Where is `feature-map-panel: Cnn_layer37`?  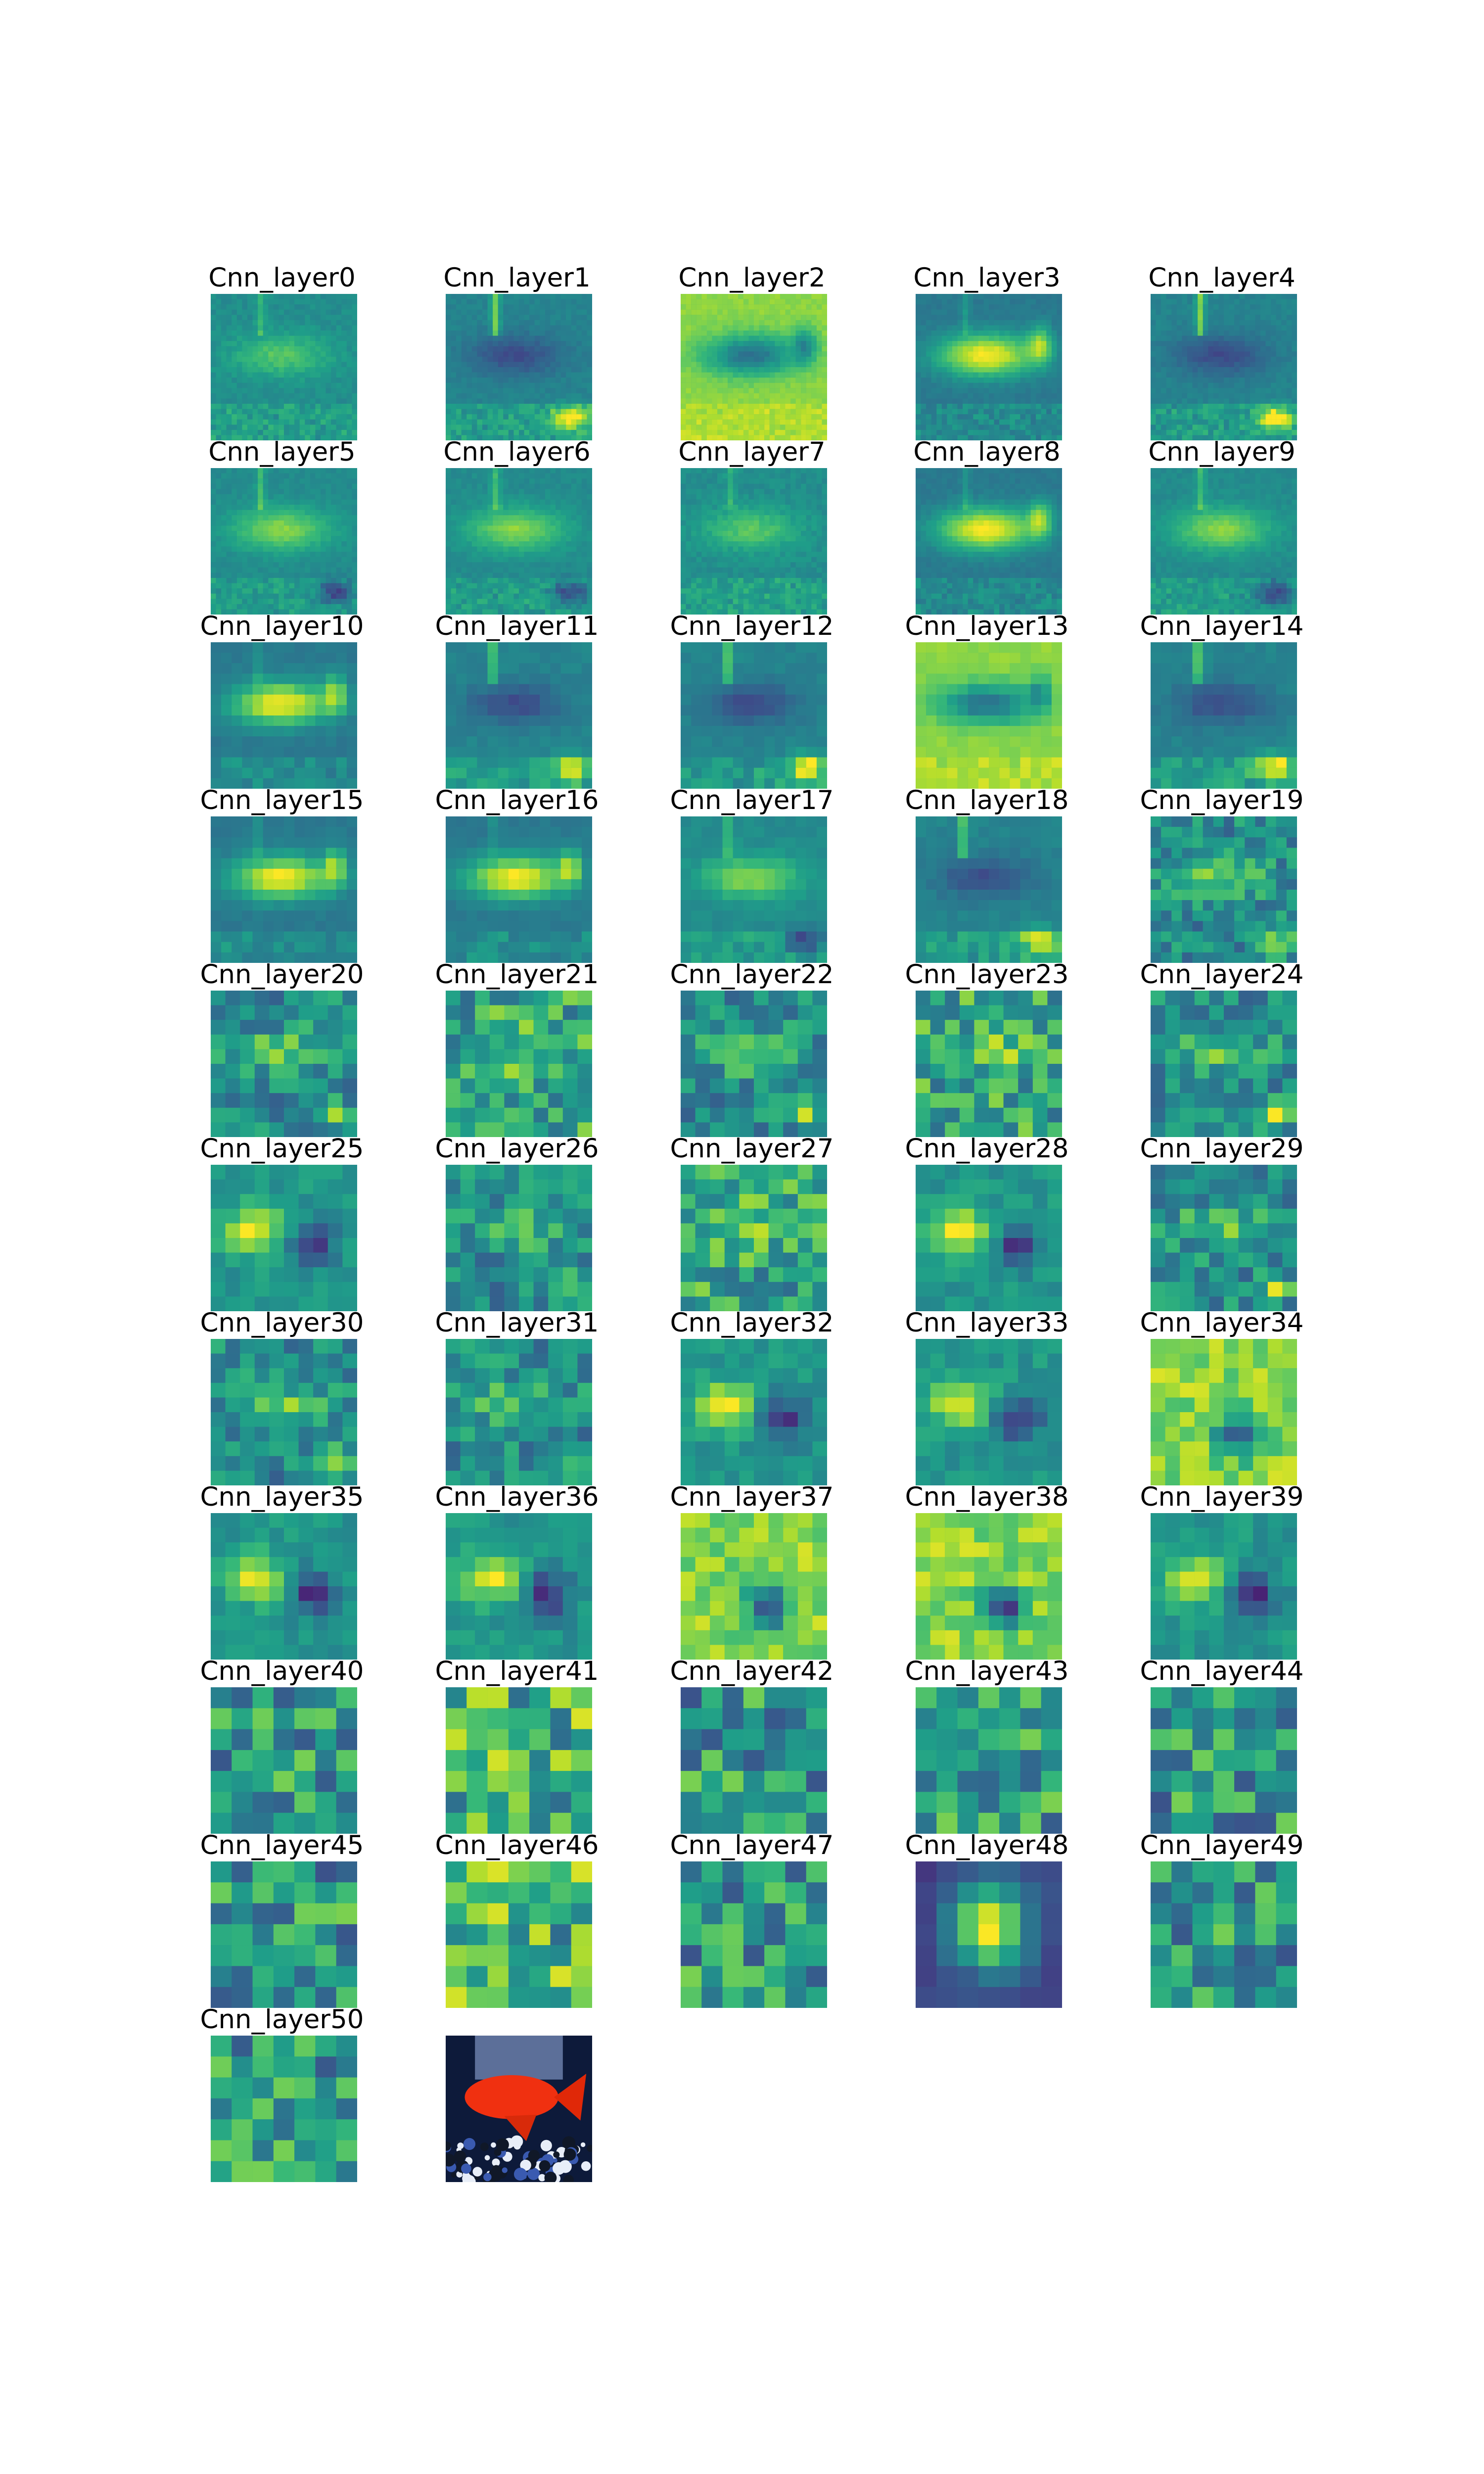 feature-map-panel: Cnn_layer37 is located at coordinates (752, 1571).